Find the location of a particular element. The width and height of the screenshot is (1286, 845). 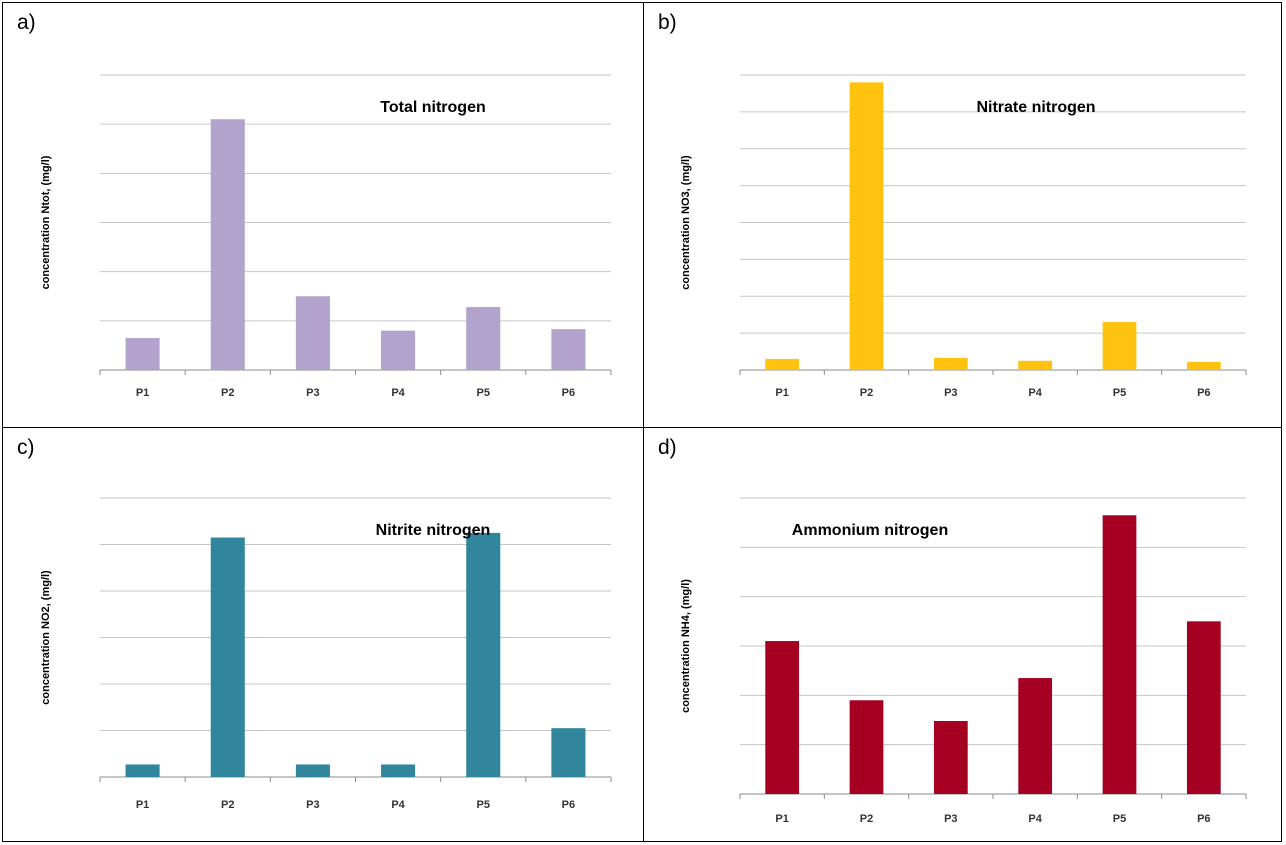

chart-title: Ammonium nitrogen is located at coordinates (870, 530).